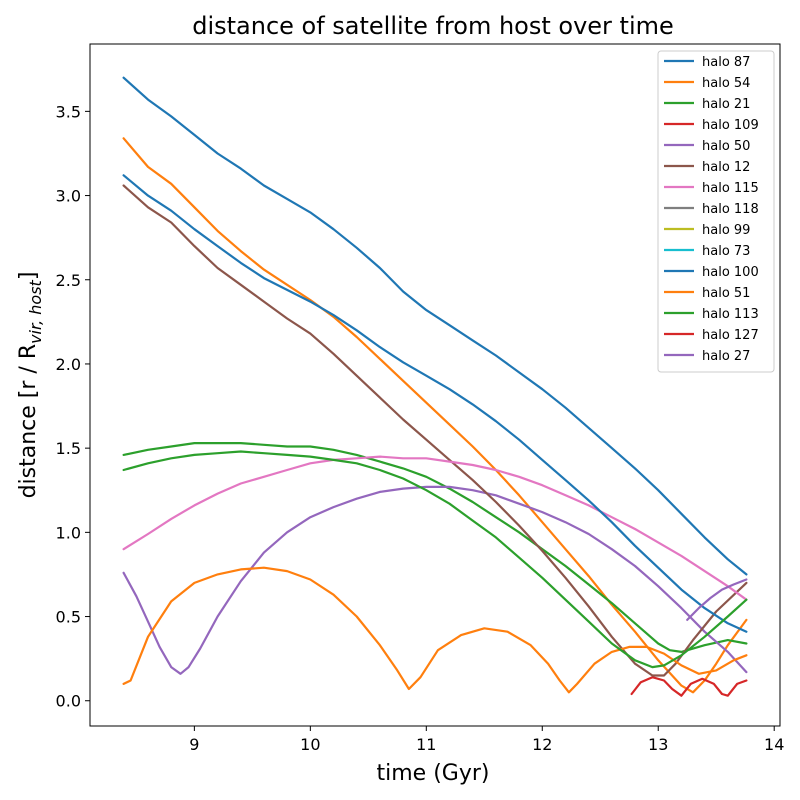  What do you see at coordinates (730, 314) in the screenshot?
I see `legend-label: halo 113` at bounding box center [730, 314].